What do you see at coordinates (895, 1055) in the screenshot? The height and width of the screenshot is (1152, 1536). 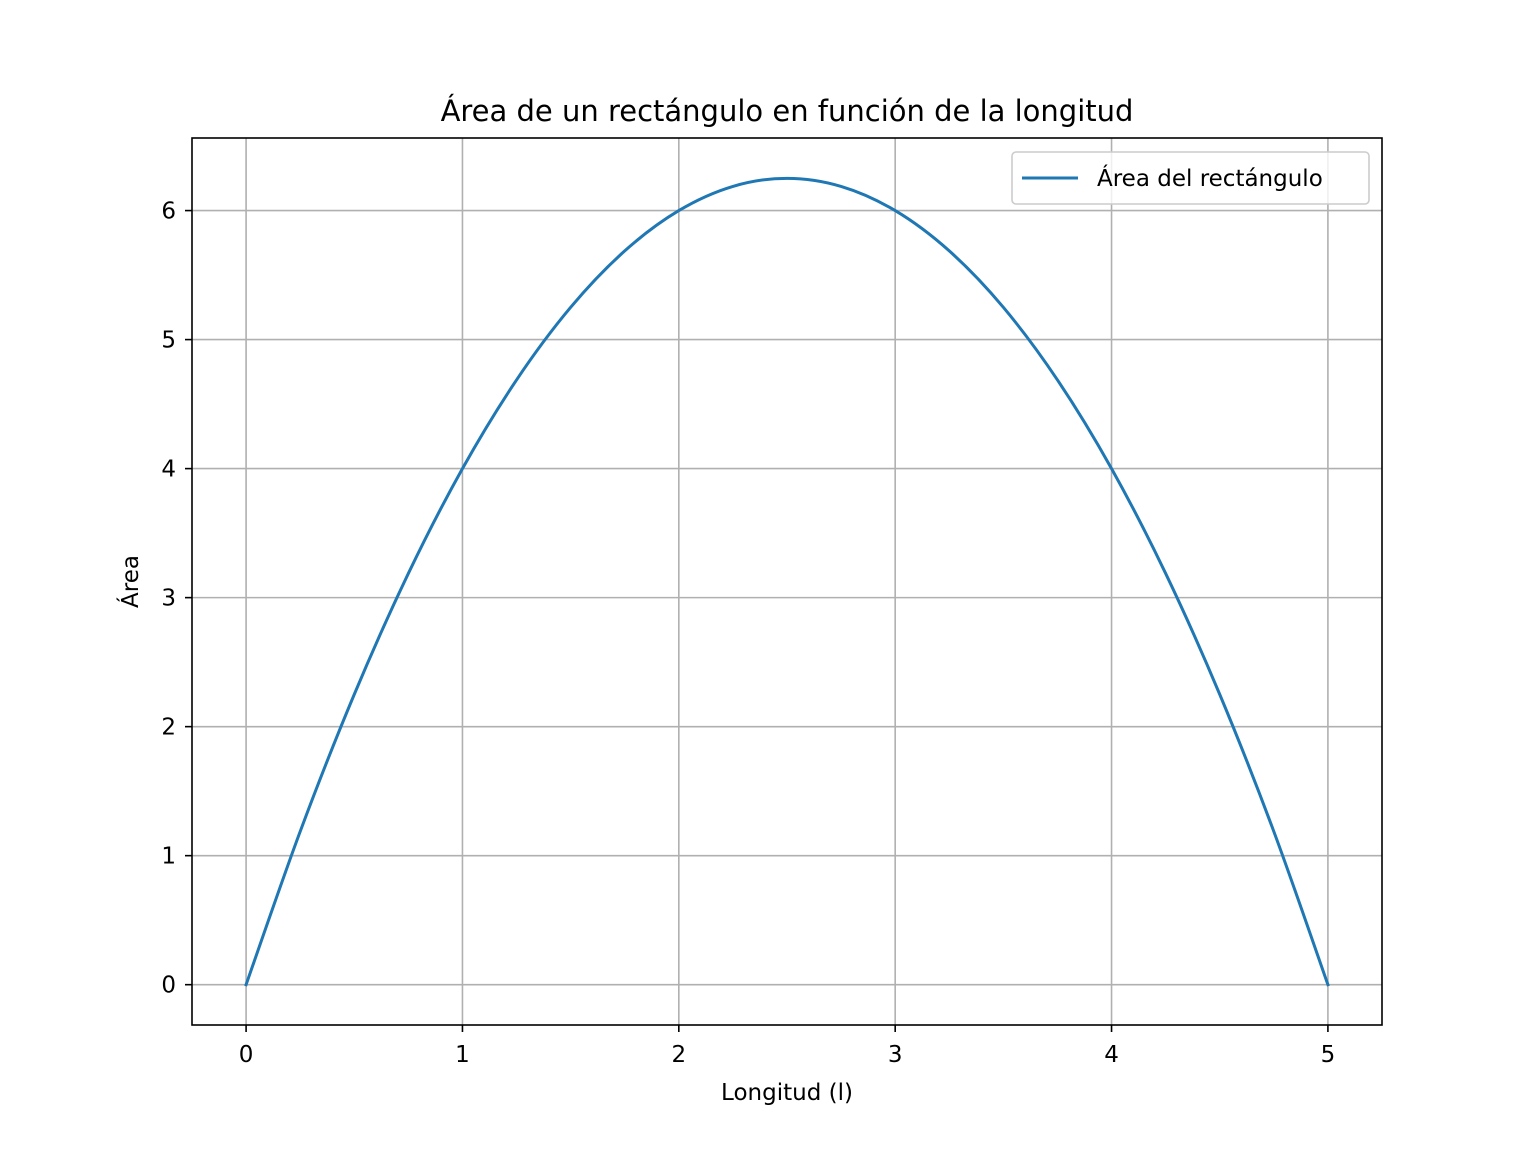 I see `x-tick-label: 3` at bounding box center [895, 1055].